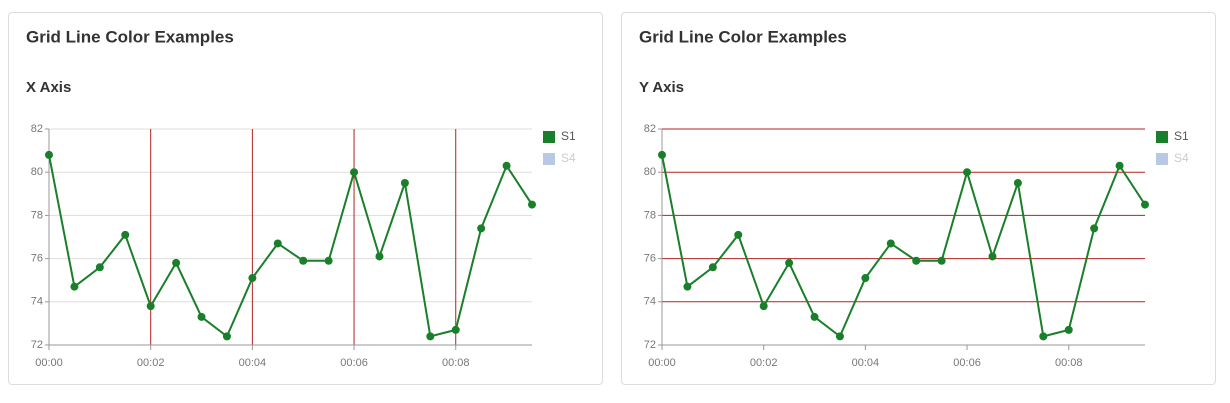 This screenshot has width=1230, height=403. Describe the element at coordinates (661, 87) in the screenshot. I see `chart-subtitle: Y Axis` at that location.